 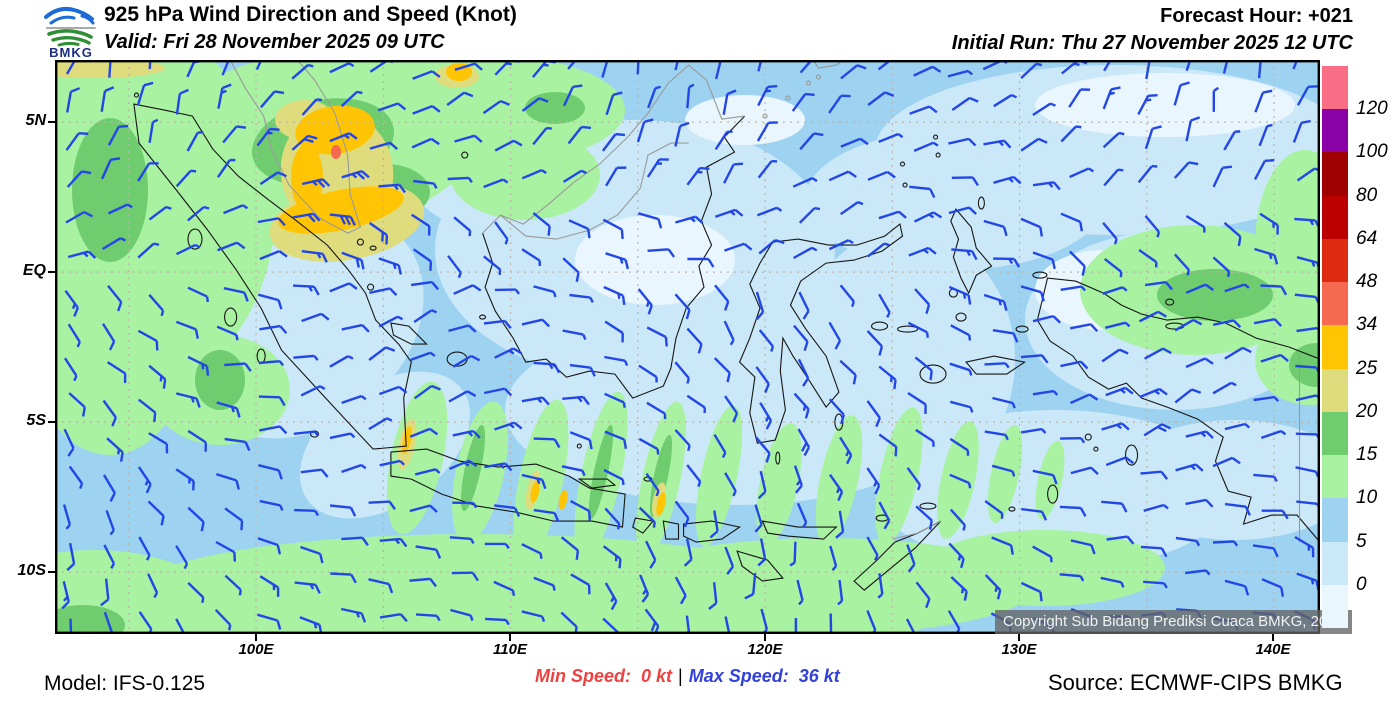 I want to click on legend-tick-label: 48, so click(x=1367, y=282).